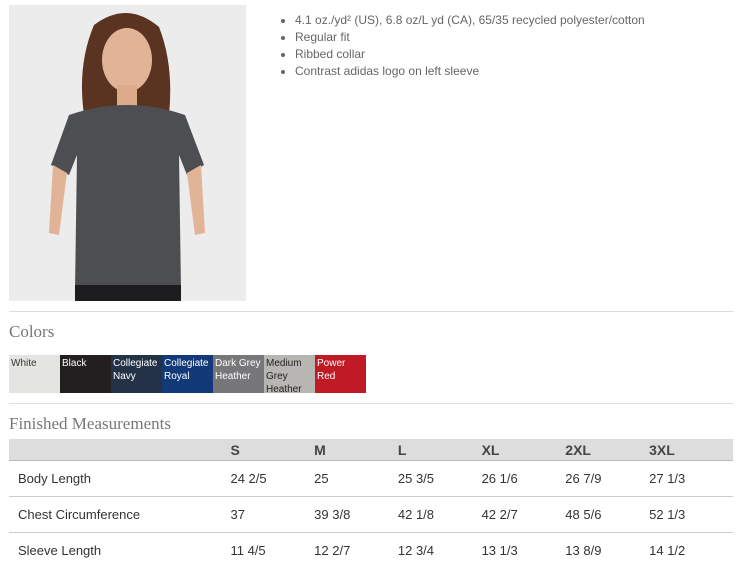 The width and height of the screenshot is (741, 568). What do you see at coordinates (440, 479) in the screenshot?
I see `measurement-value: 25 3/5` at bounding box center [440, 479].